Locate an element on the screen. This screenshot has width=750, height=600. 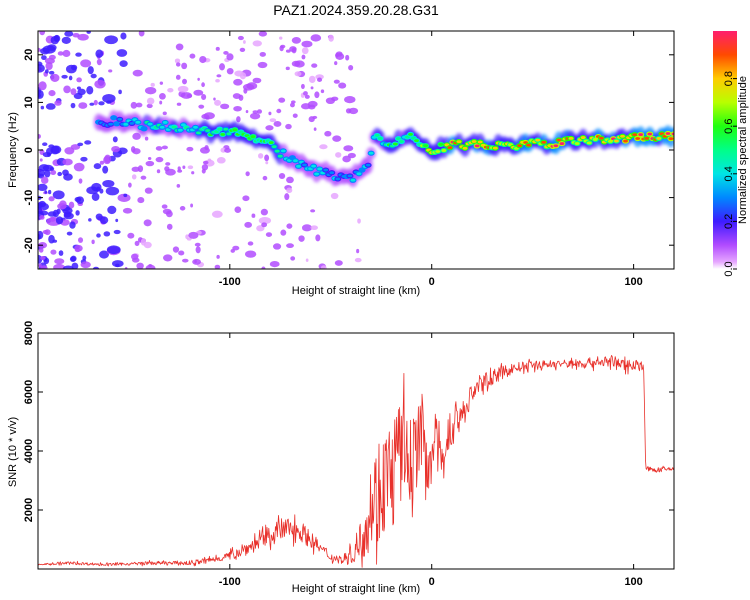
snr-xtick-label: 100 is located at coordinates (633, 582).